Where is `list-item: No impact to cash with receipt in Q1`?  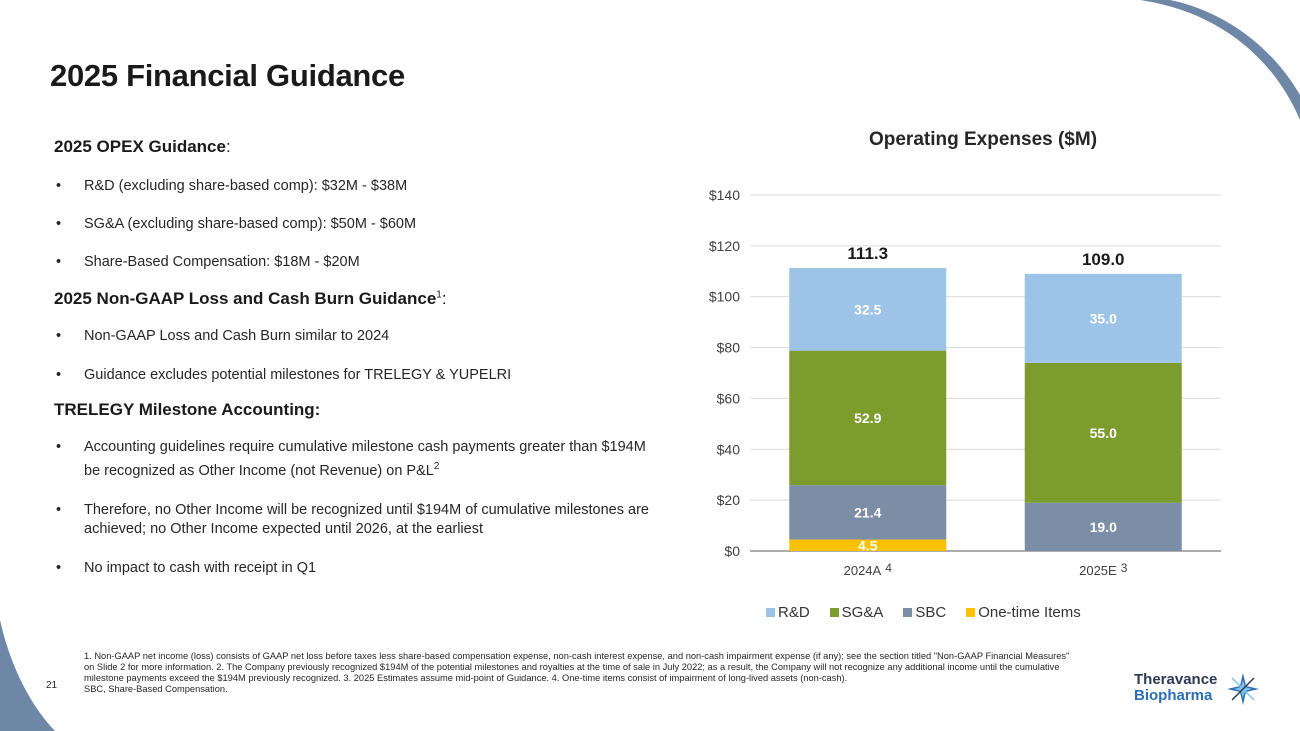
list-item: No impact to cash with receipt in Q1 is located at coordinates (354, 568).